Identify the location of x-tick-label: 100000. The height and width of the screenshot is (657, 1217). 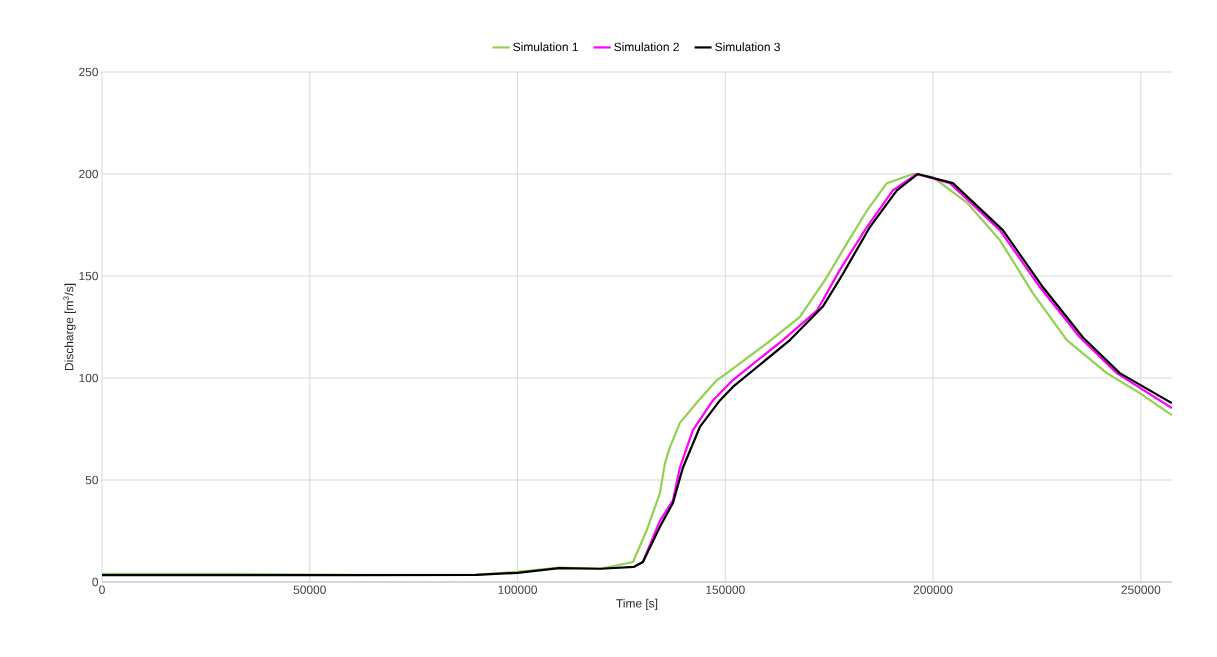
(518, 589).